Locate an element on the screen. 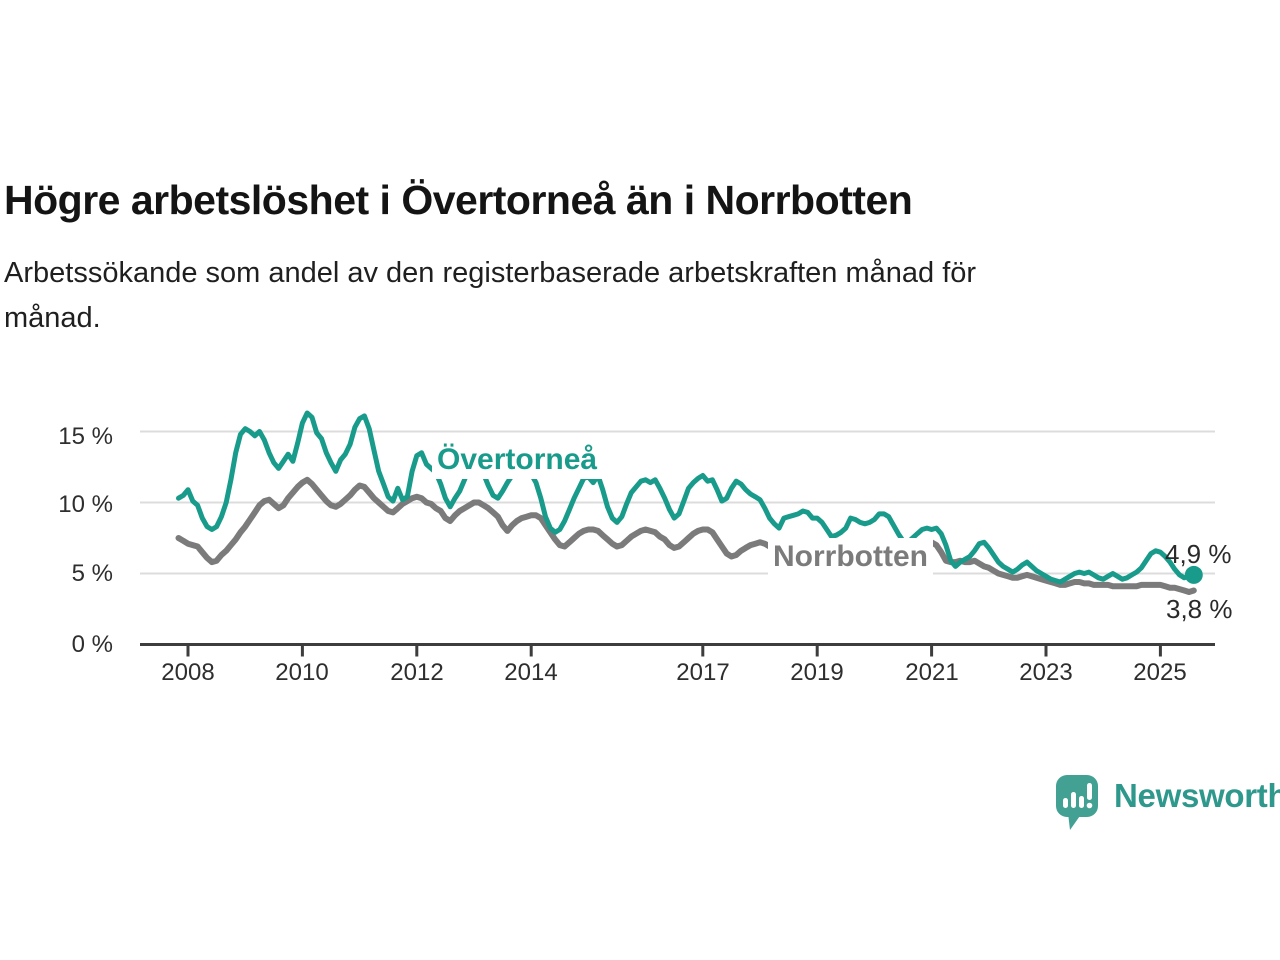 The width and height of the screenshot is (1280, 960). newsworthy-logo-icon is located at coordinates (1077, 802).